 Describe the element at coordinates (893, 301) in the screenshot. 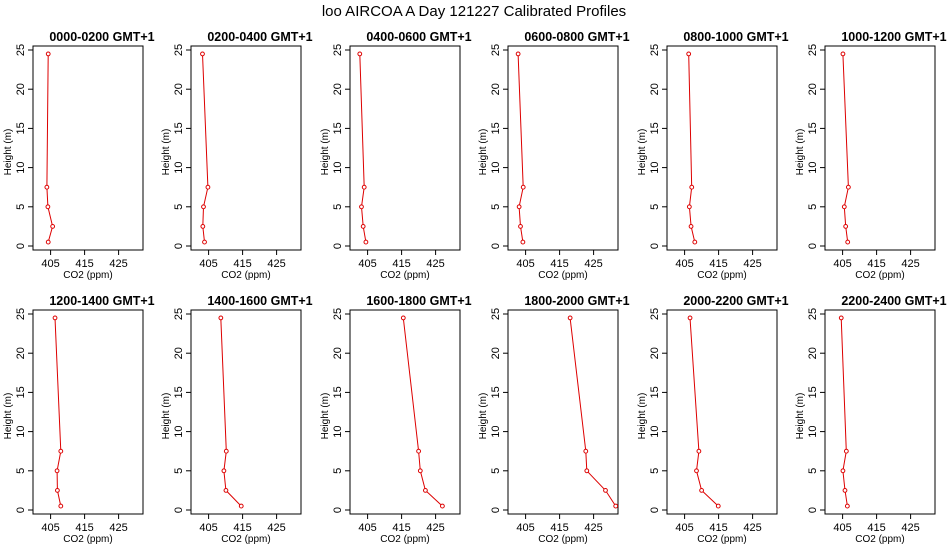

I see `panel-title: 2200-2400 GMT+1` at that location.